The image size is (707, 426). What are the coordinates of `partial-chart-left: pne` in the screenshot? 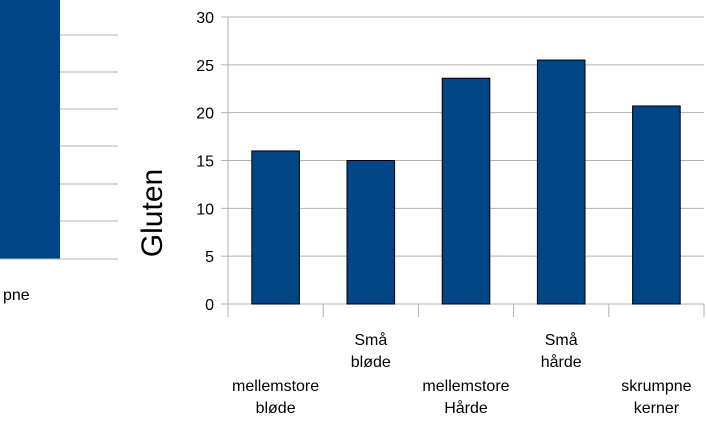 It's located at (59, 152).